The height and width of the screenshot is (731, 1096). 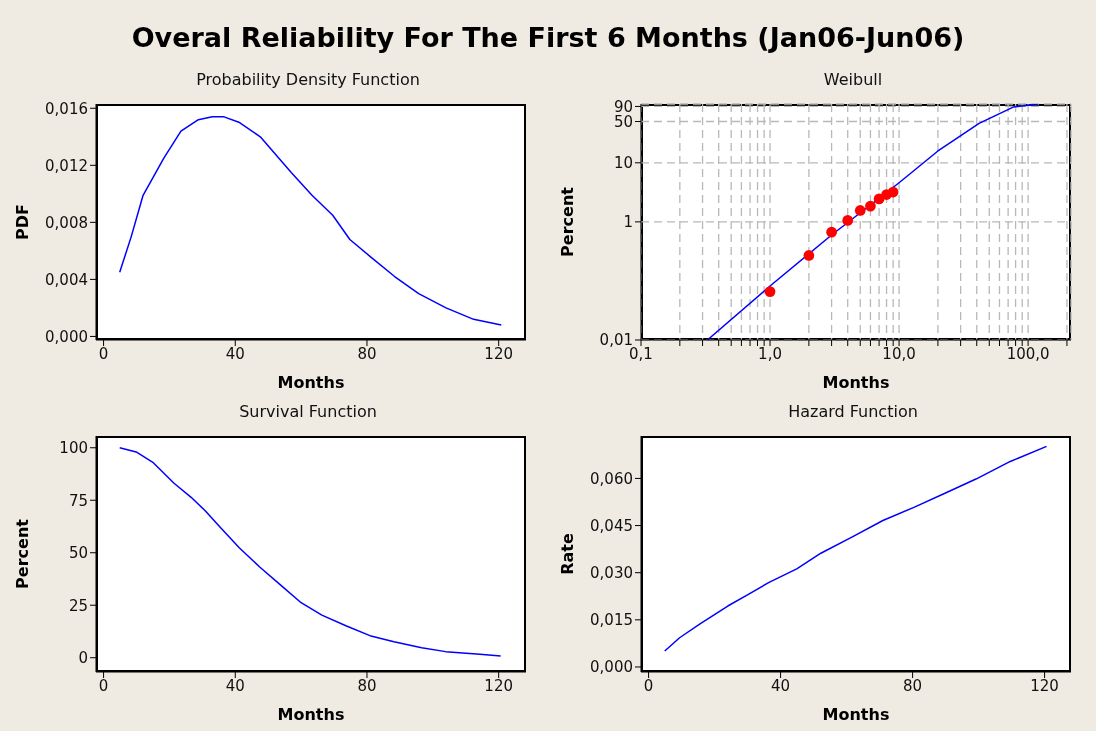 What do you see at coordinates (73, 448) in the screenshot?
I see `y-tick-label: 100` at bounding box center [73, 448].